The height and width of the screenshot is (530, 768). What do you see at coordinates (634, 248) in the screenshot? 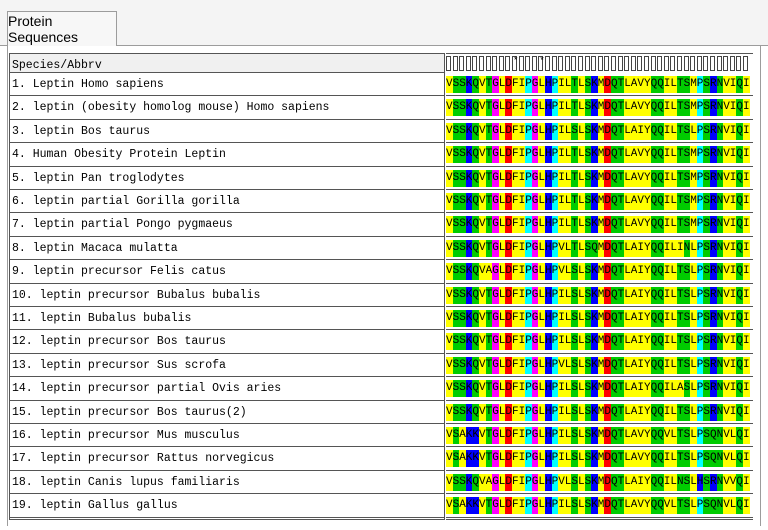
I see `residue-cell: A` at bounding box center [634, 248].